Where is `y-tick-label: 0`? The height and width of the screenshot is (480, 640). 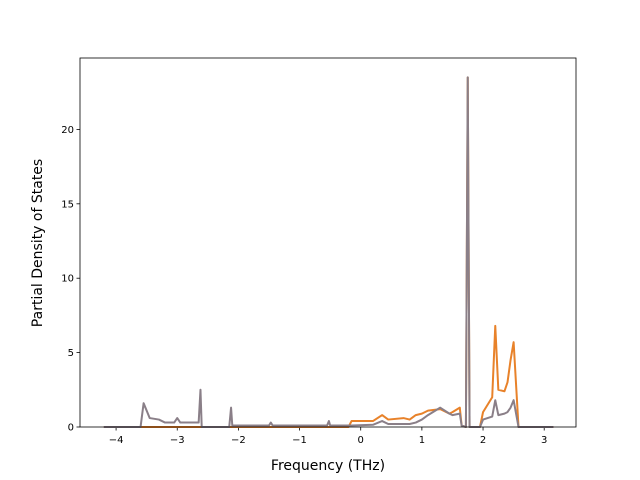
y-tick-label: 0 is located at coordinates (71, 428).